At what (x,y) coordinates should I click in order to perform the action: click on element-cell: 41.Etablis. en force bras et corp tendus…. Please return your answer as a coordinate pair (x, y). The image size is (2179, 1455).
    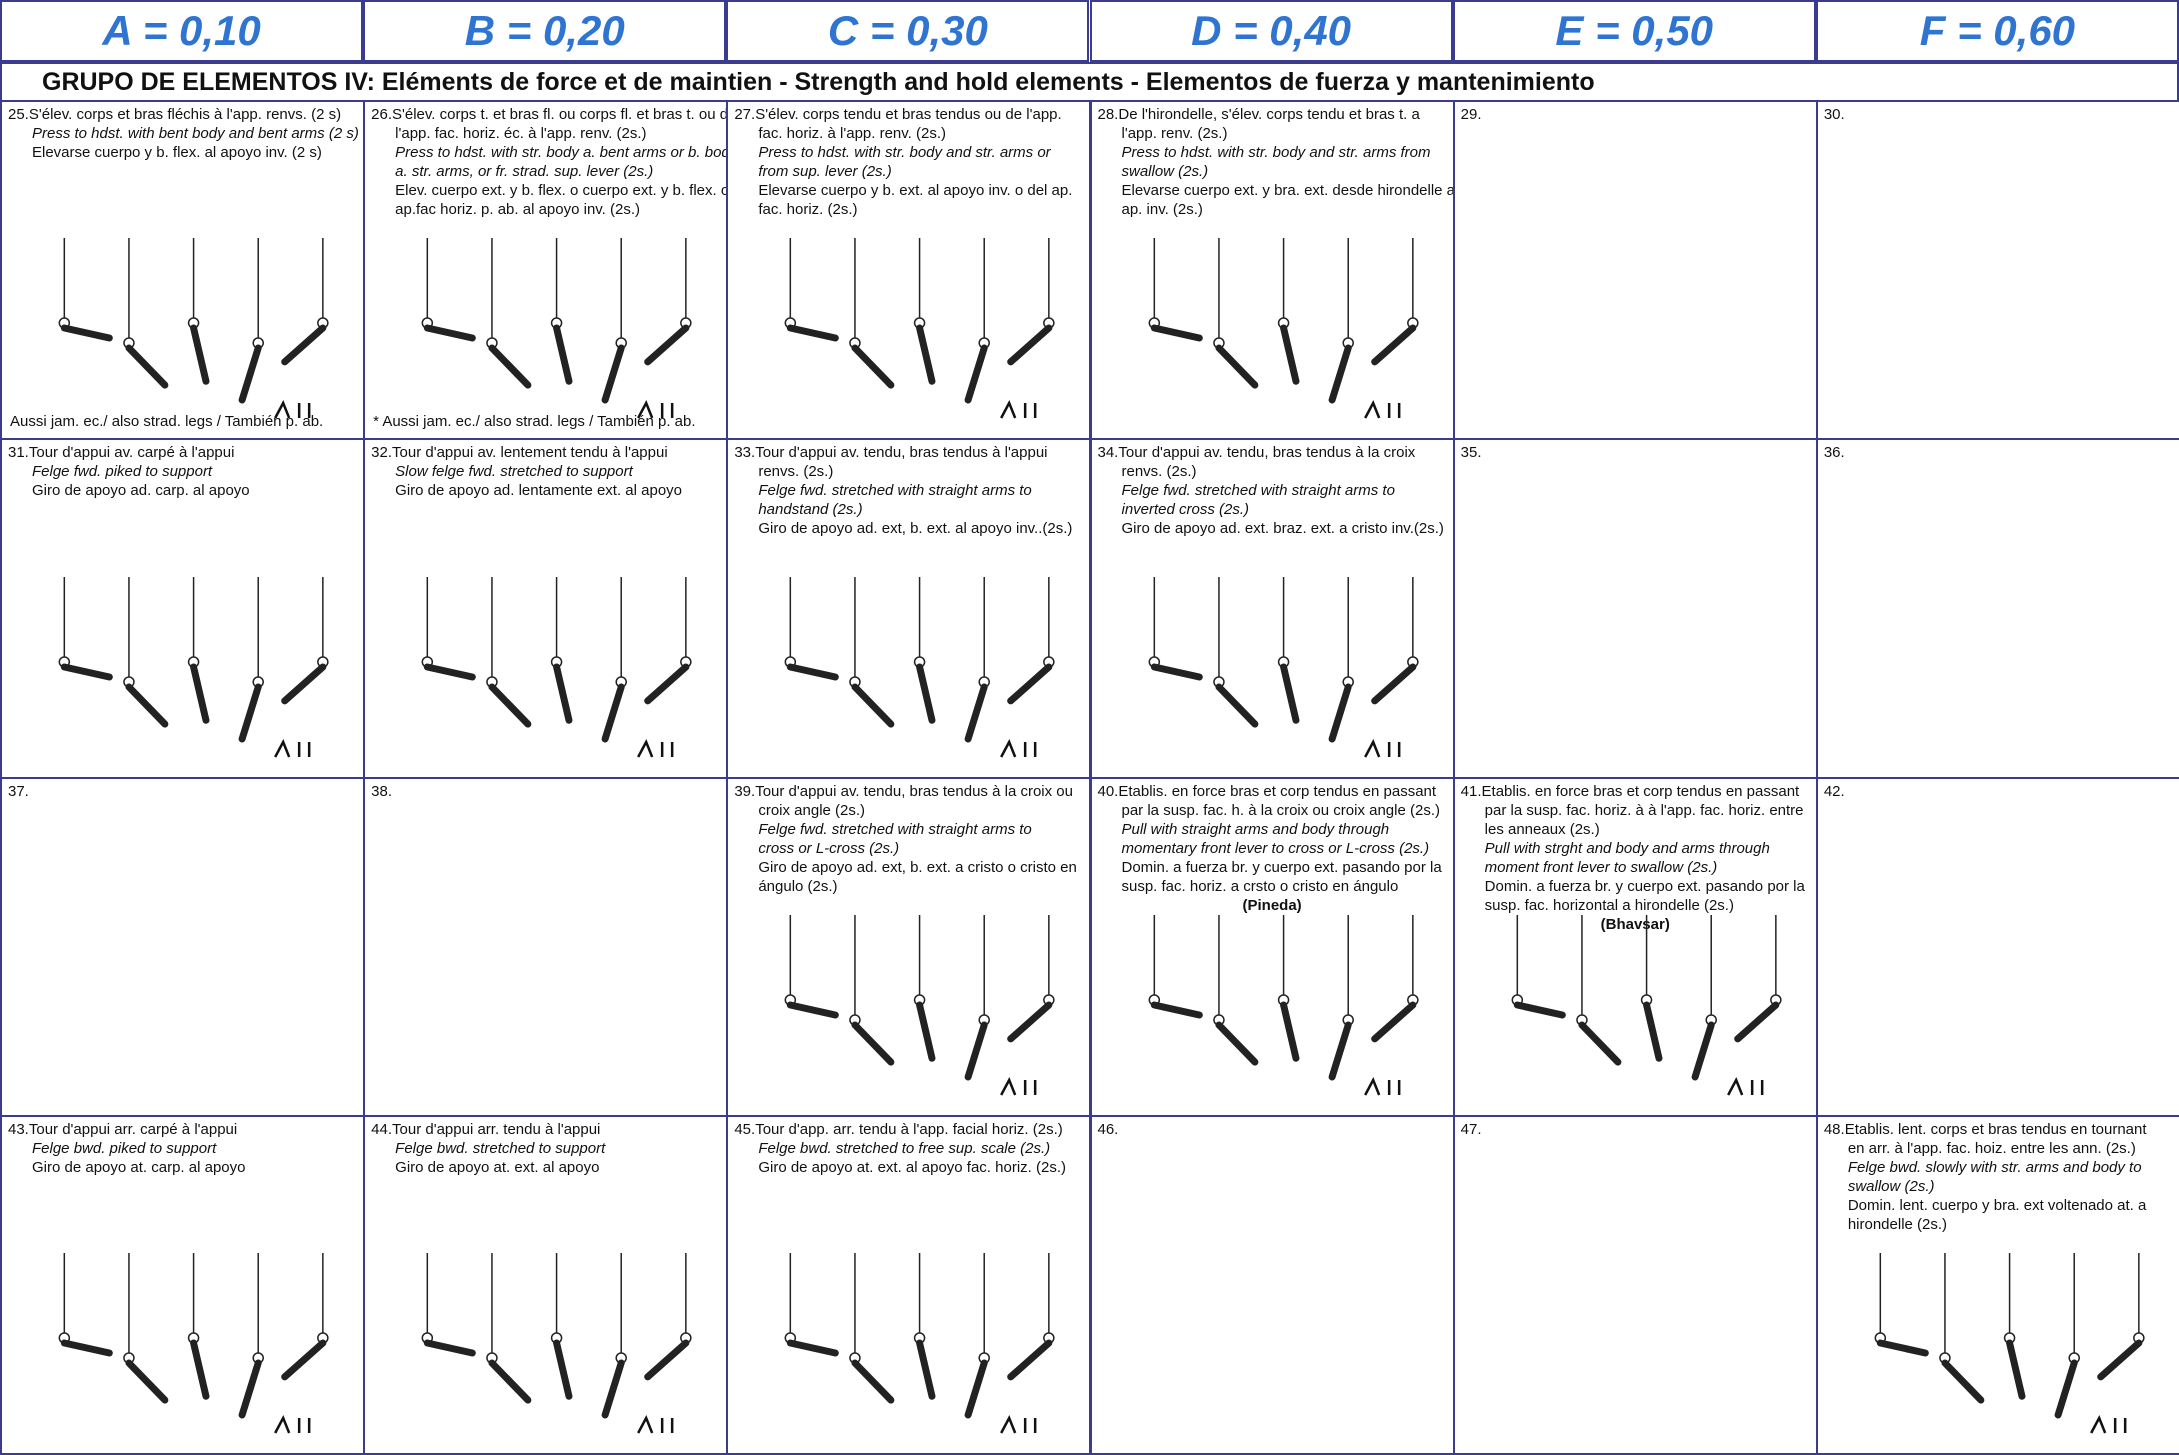
    Looking at the image, I should click on (1635, 946).